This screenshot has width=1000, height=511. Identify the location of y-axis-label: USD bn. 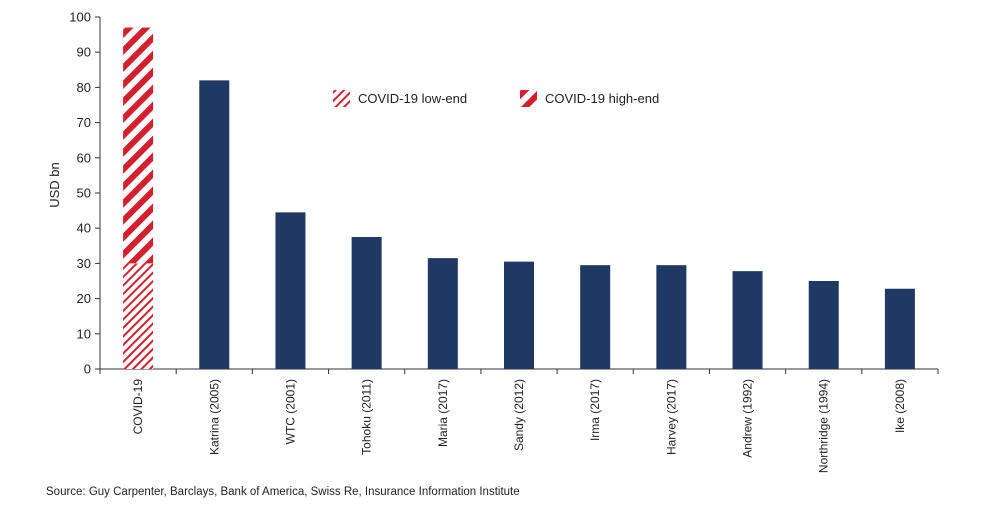
(54, 185).